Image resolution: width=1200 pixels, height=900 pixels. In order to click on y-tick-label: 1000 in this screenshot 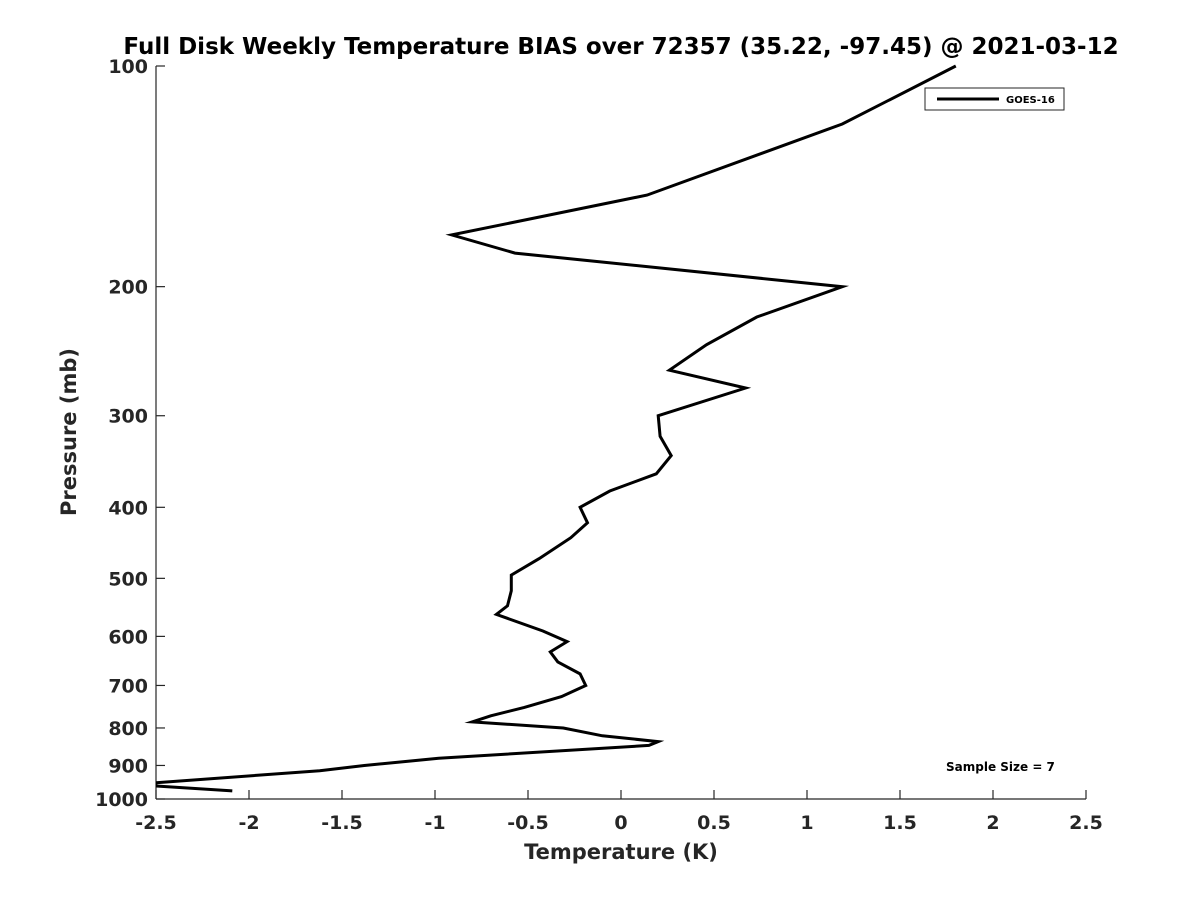, I will do `click(121, 800)`.